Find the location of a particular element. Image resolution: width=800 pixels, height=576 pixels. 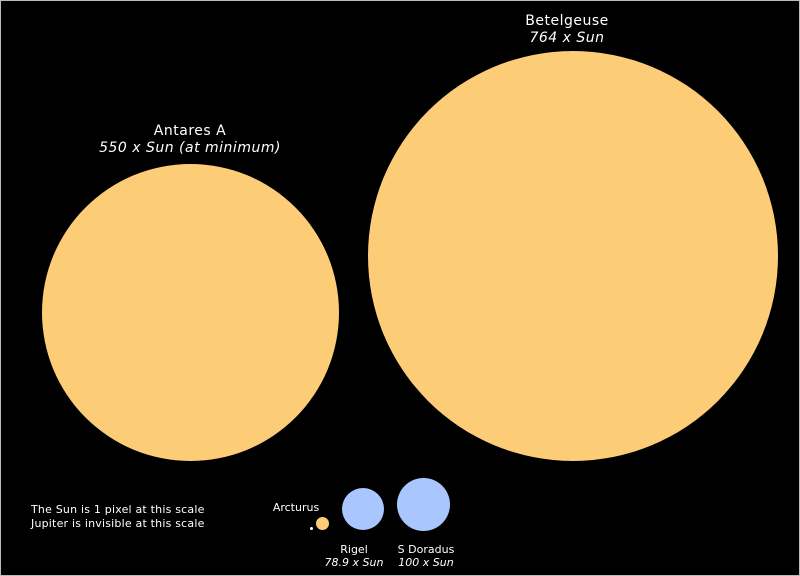

rigel-name: Rigel is located at coordinates (354, 549).